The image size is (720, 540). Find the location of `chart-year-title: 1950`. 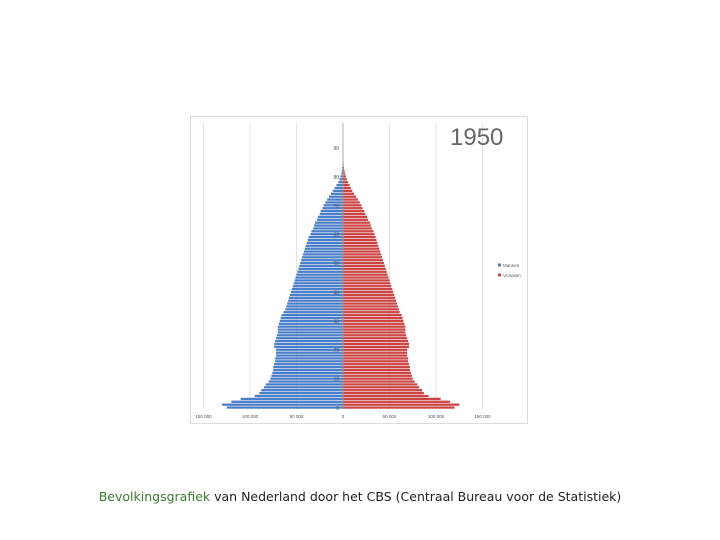

chart-year-title: 1950 is located at coordinates (477, 137).